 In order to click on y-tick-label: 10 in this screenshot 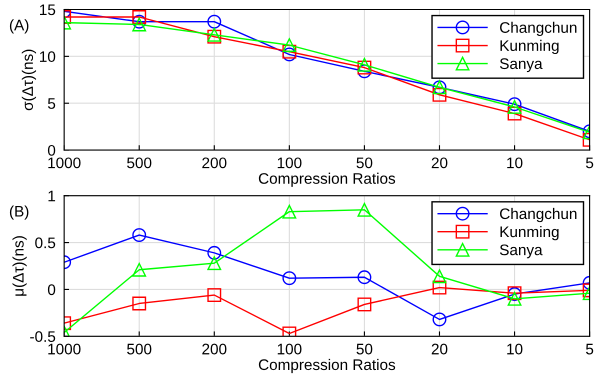, I will do `click(48, 56)`.